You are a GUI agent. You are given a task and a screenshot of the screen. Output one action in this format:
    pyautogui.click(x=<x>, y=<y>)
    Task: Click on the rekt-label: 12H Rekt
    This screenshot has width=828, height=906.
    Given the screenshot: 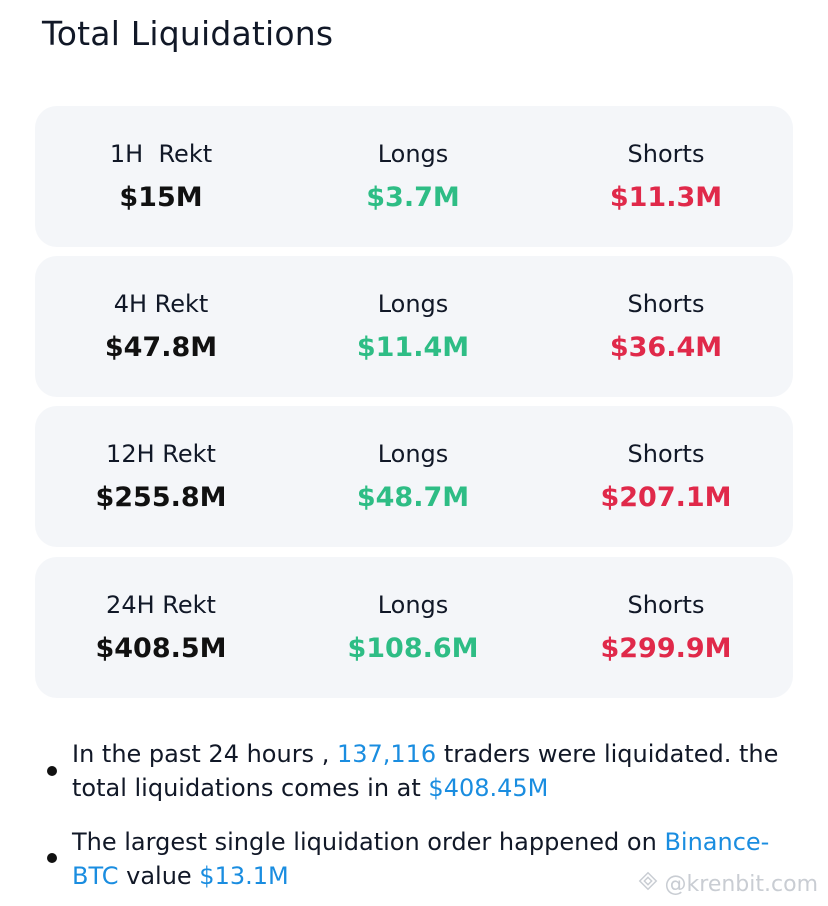 What is the action you would take?
    pyautogui.click(x=161, y=454)
    